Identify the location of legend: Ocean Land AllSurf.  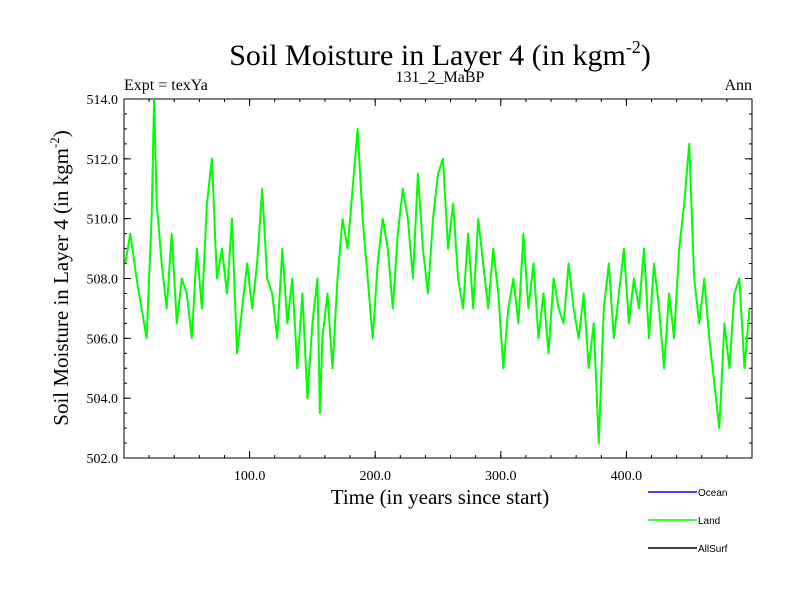
(688, 521).